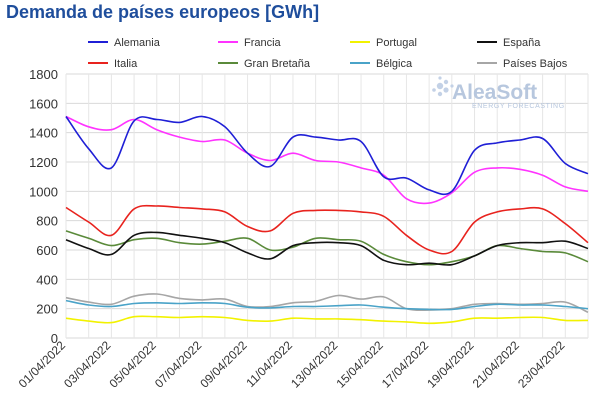 Image resolution: width=600 pixels, height=418 pixels. Describe the element at coordinates (327, 320) in the screenshot. I see `series-line-portugal` at that location.